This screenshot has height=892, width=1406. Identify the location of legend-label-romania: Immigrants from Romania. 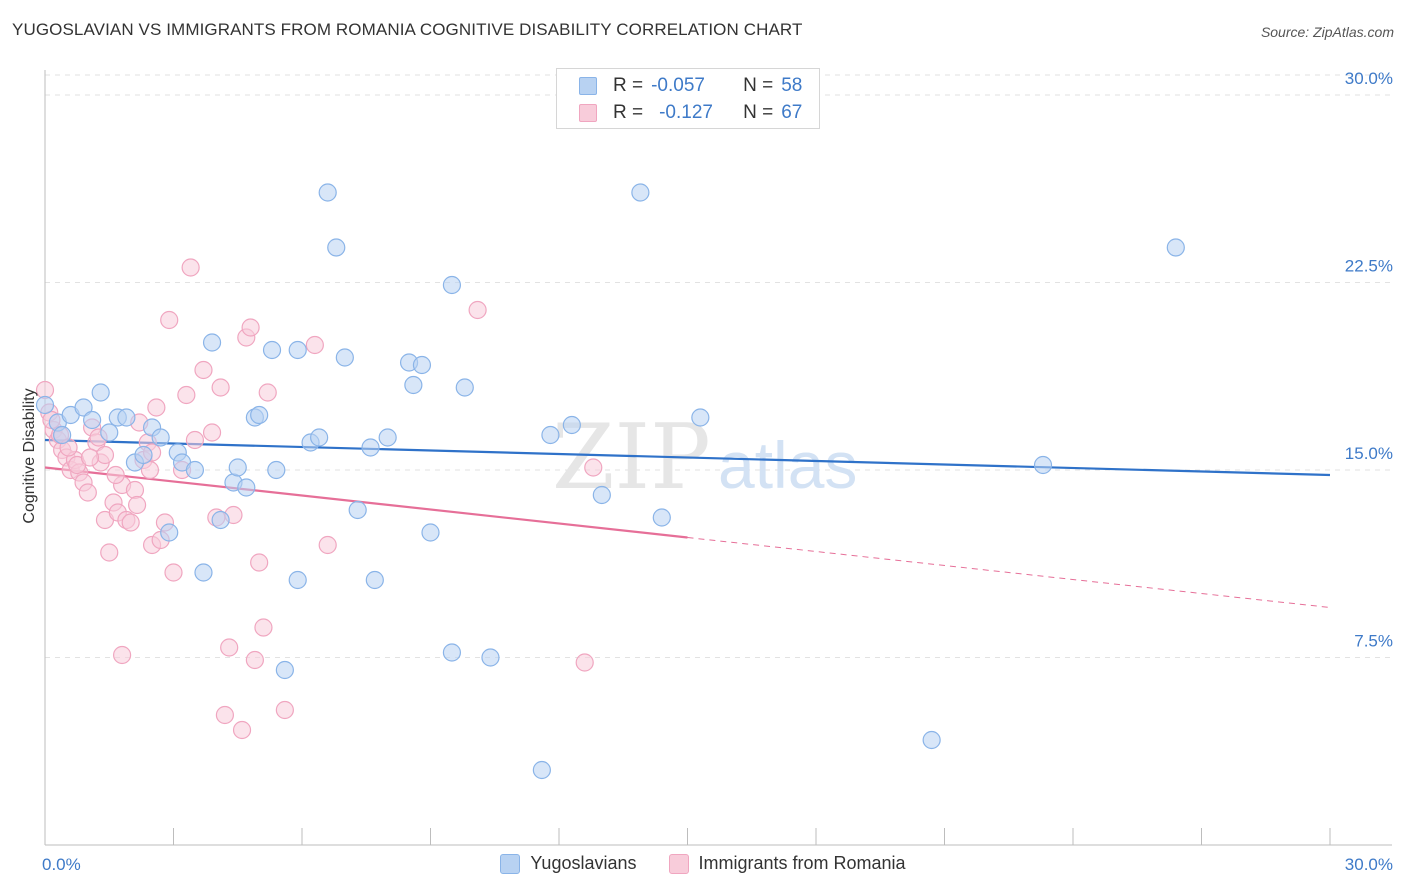
(802, 863).